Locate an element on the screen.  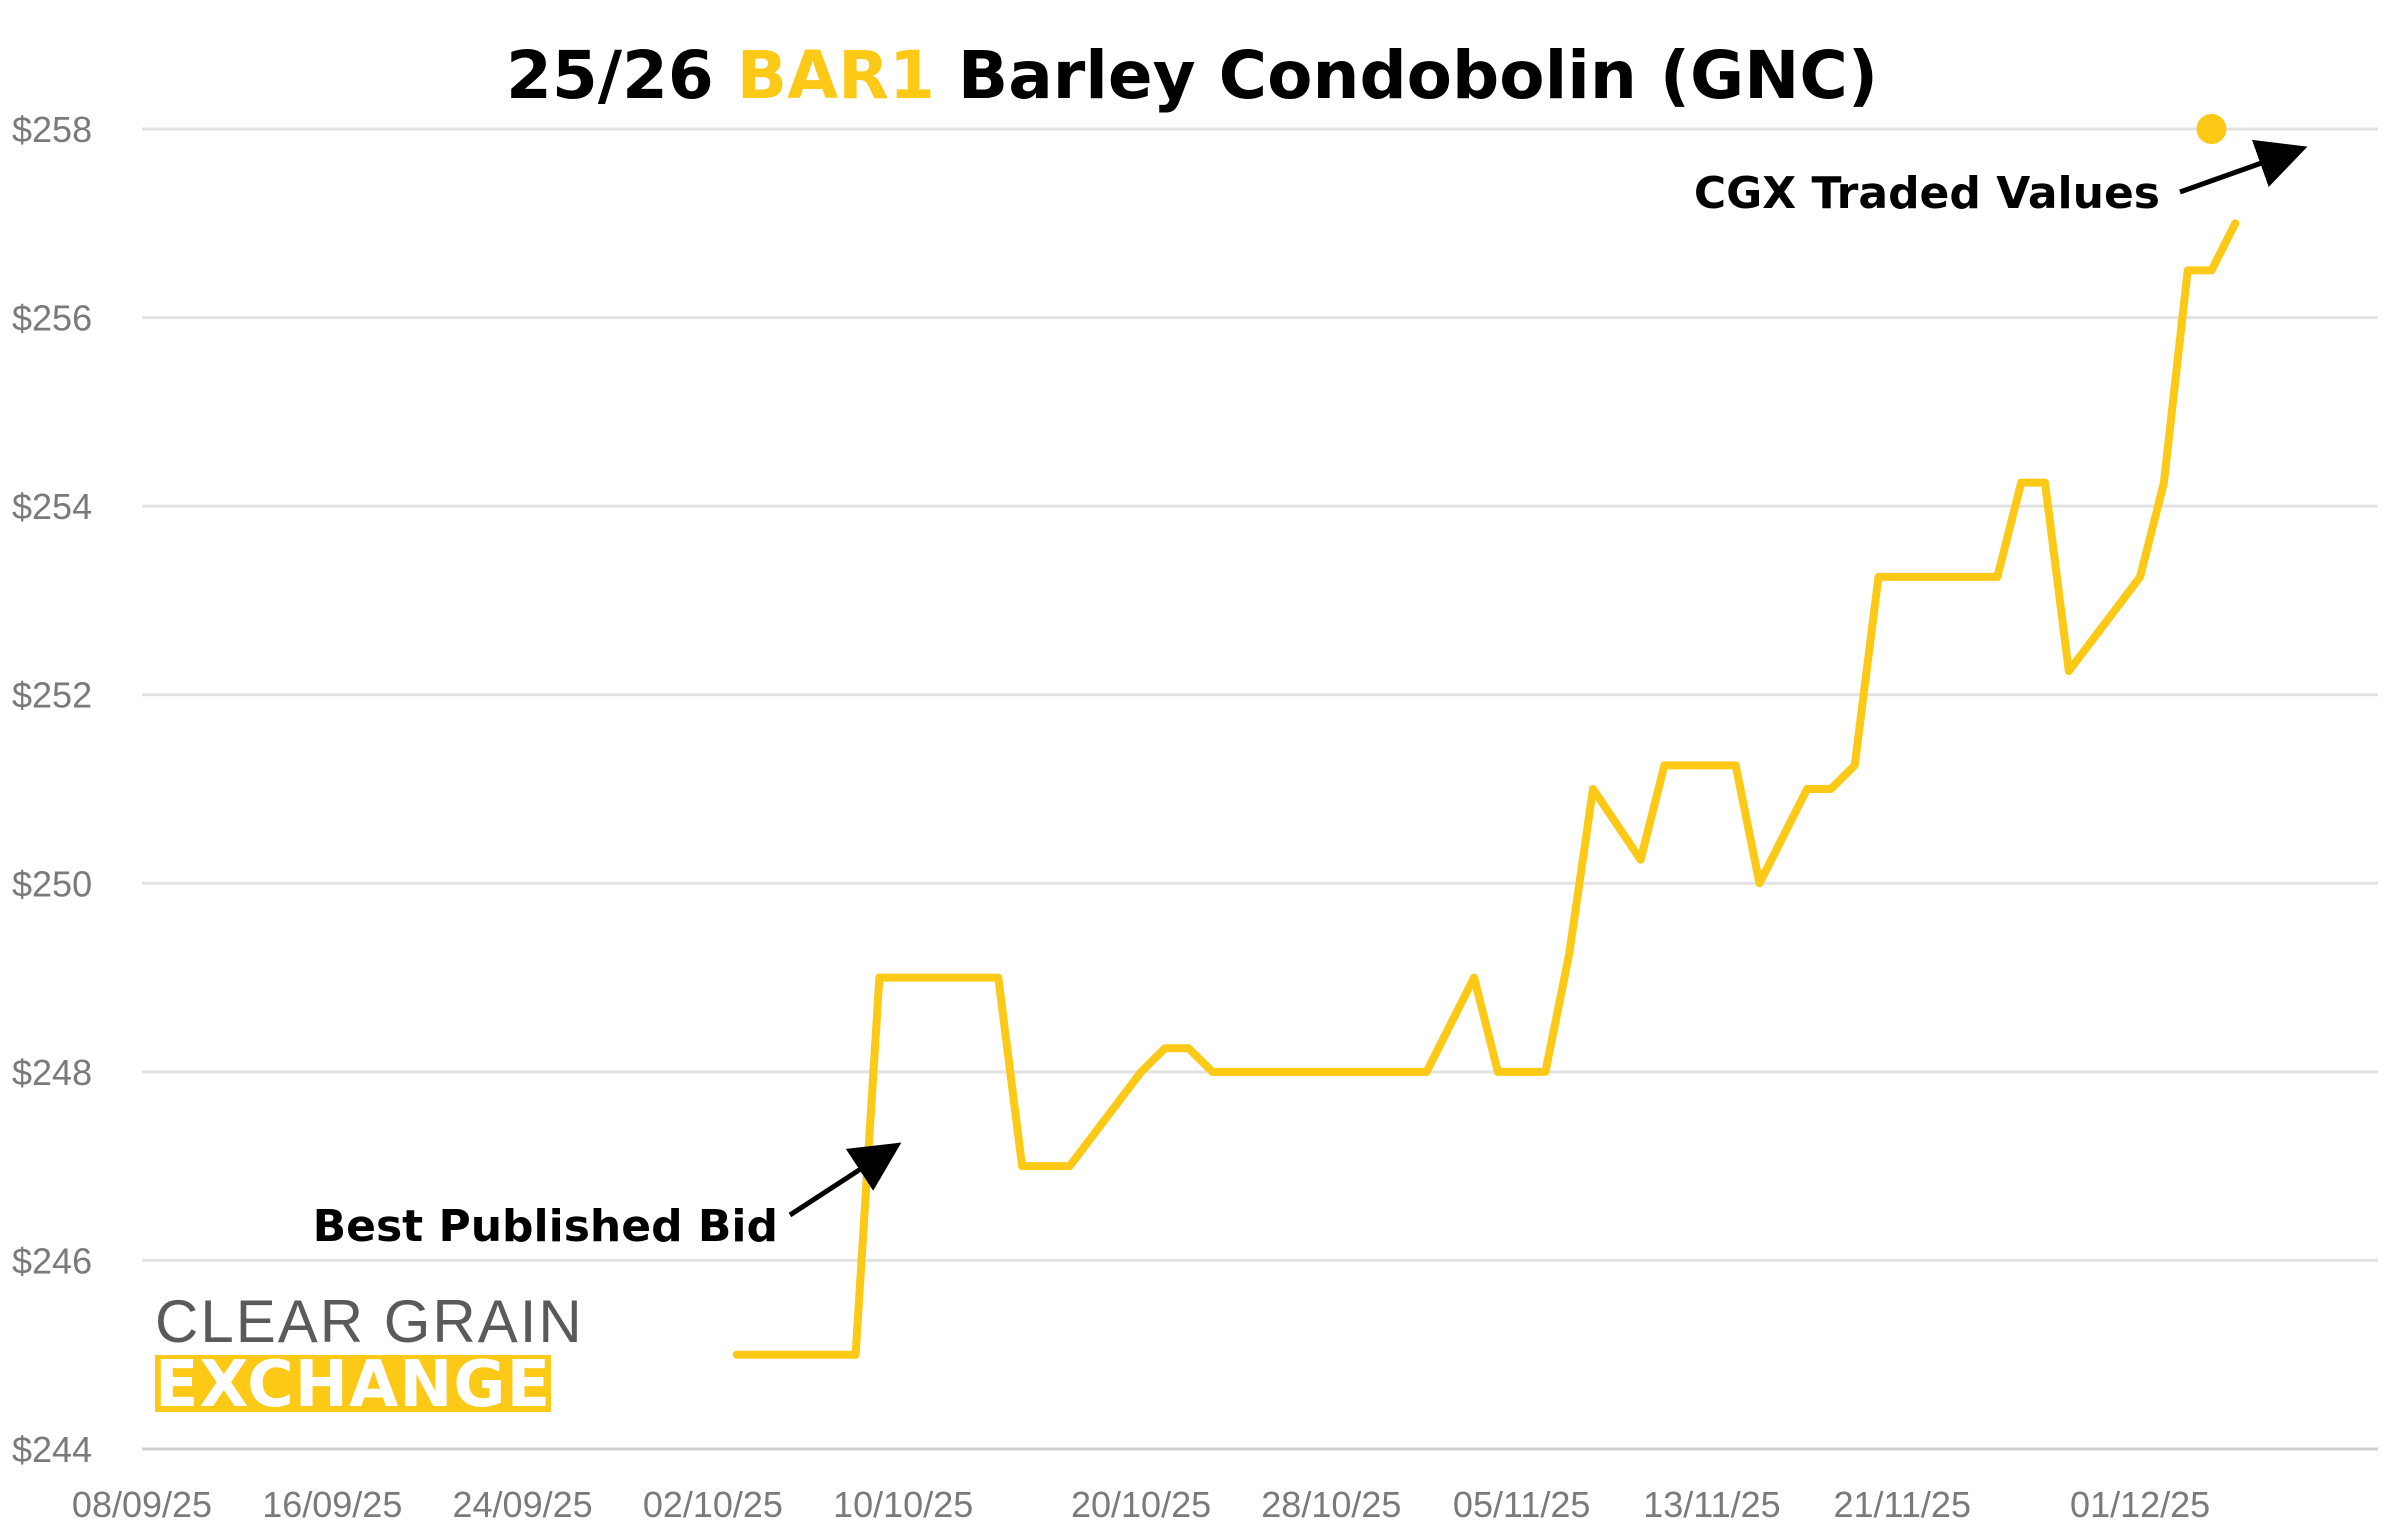
x-tick-label: 20/10/25 is located at coordinates (1141, 1504).